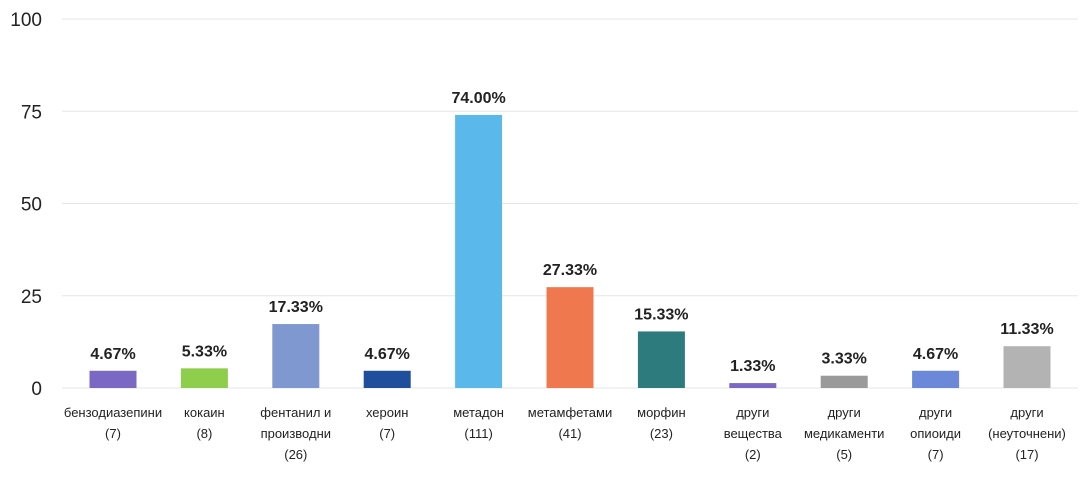 The image size is (1081, 492). I want to click on x-tick-label: (111), so click(478, 433).